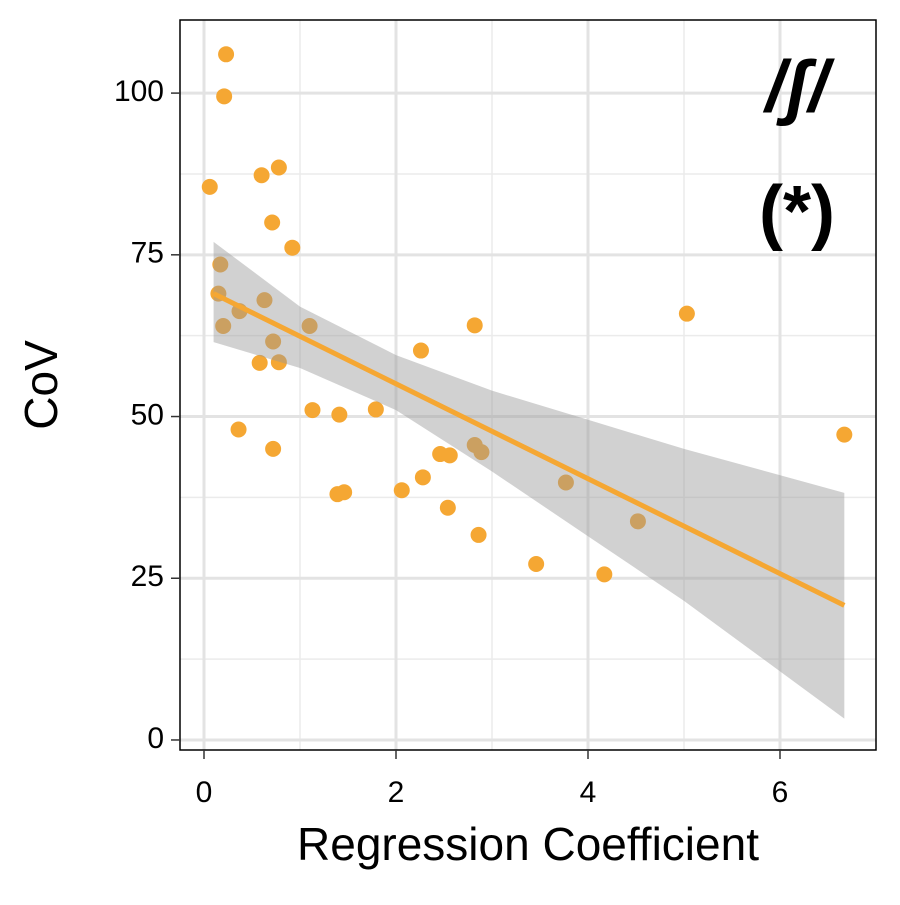 Image resolution: width=900 pixels, height=905 pixels. I want to click on y-tick-label: 25, so click(147, 576).